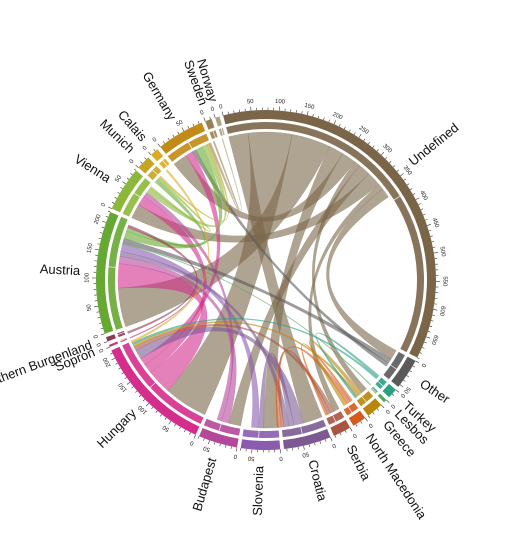 The width and height of the screenshot is (530, 550). What do you see at coordinates (162, 279) in the screenshot?
I see `ribbon-northern-burgenland-to-austria` at bounding box center [162, 279].